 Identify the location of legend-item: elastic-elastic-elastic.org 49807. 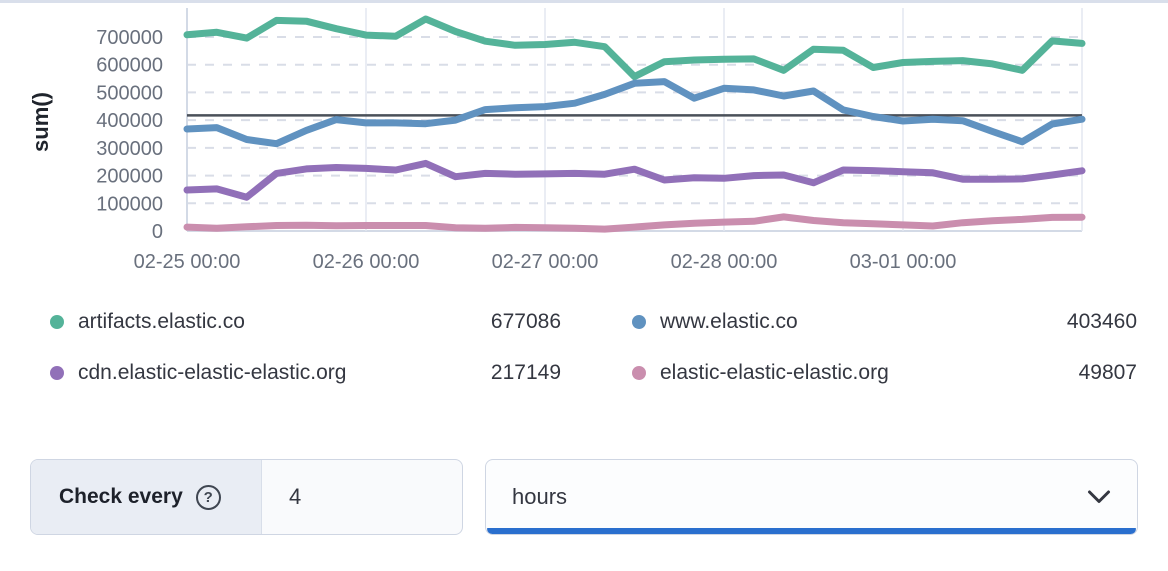
(884, 373).